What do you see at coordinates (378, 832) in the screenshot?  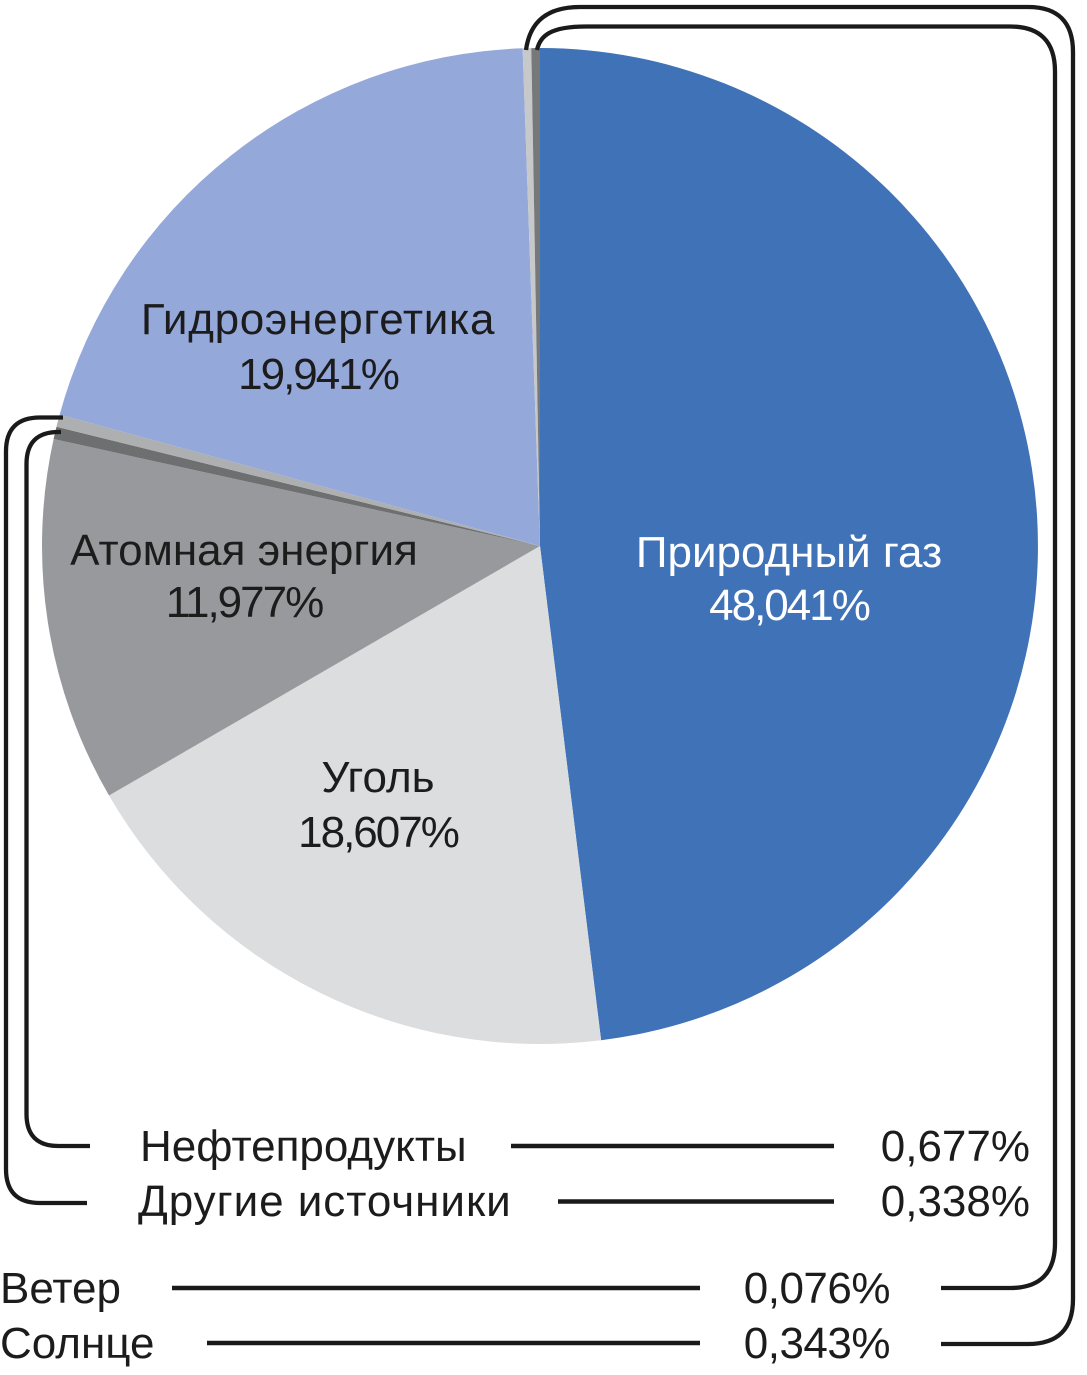 I see `svg-text: 18,607%` at bounding box center [378, 832].